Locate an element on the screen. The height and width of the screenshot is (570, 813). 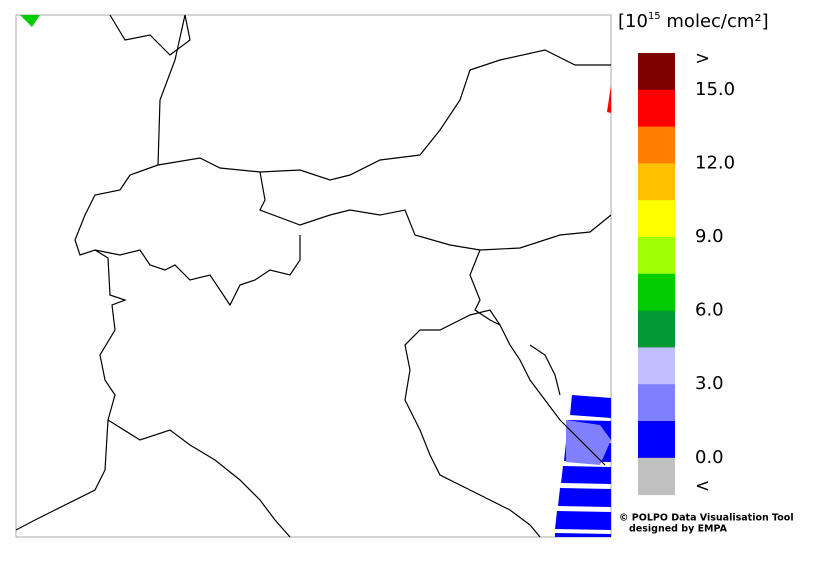
colorbar-label: 6.0 is located at coordinates (709, 310).